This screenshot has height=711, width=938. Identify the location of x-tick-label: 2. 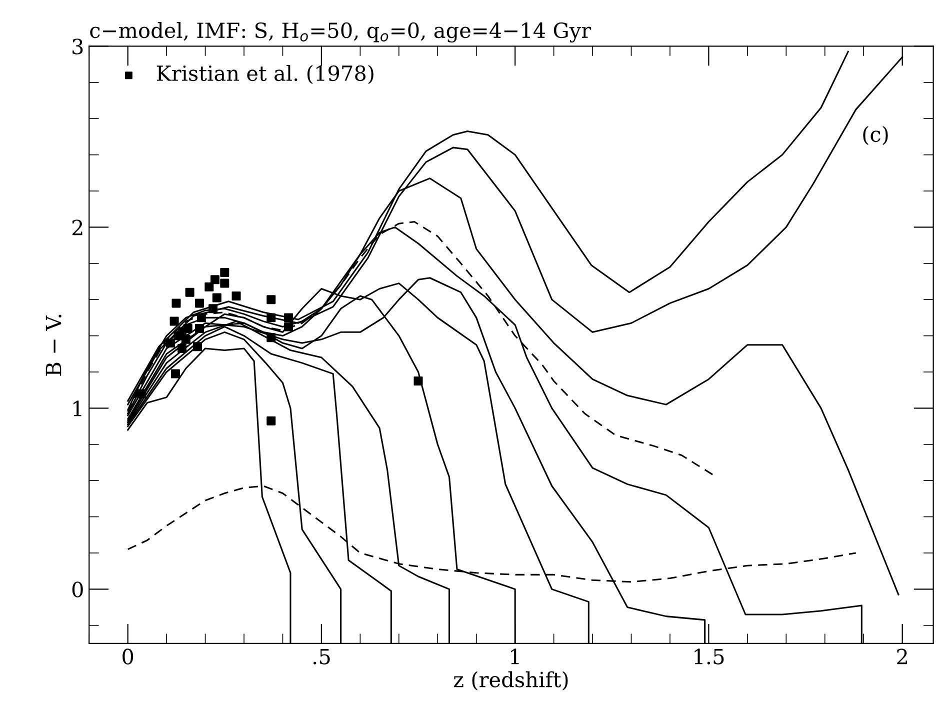
(902, 656).